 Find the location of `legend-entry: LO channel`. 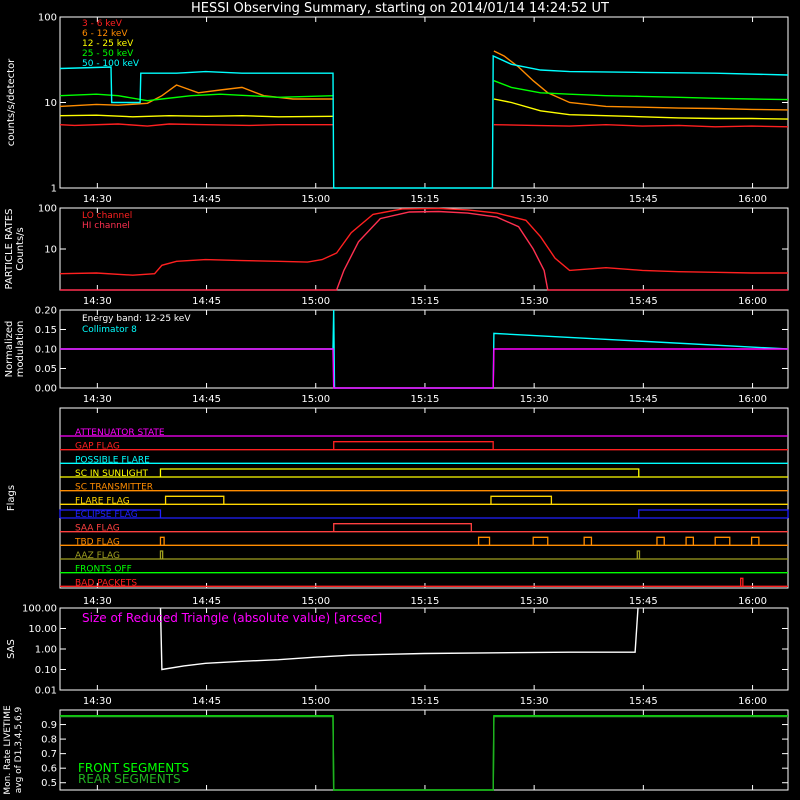

legend-entry: LO channel is located at coordinates (107, 216).